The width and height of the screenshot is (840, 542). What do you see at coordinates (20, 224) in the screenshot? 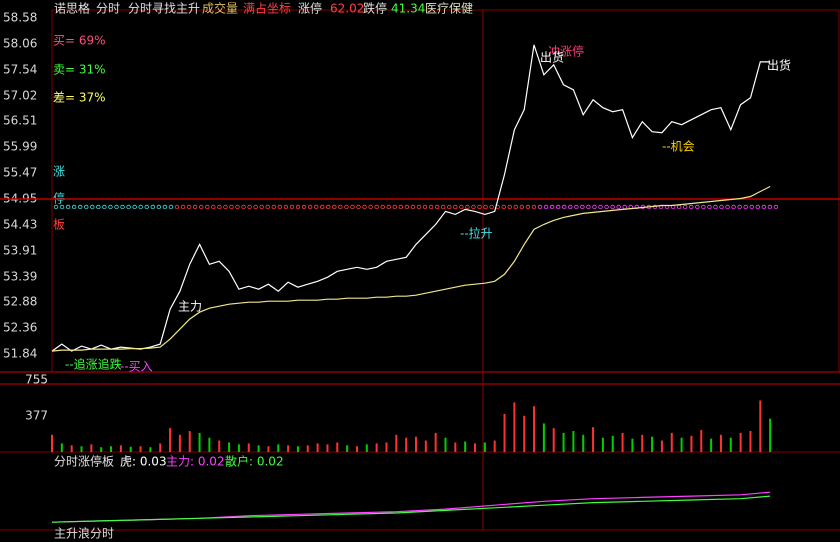
I see `y-tick-label: 54.43` at bounding box center [20, 224].